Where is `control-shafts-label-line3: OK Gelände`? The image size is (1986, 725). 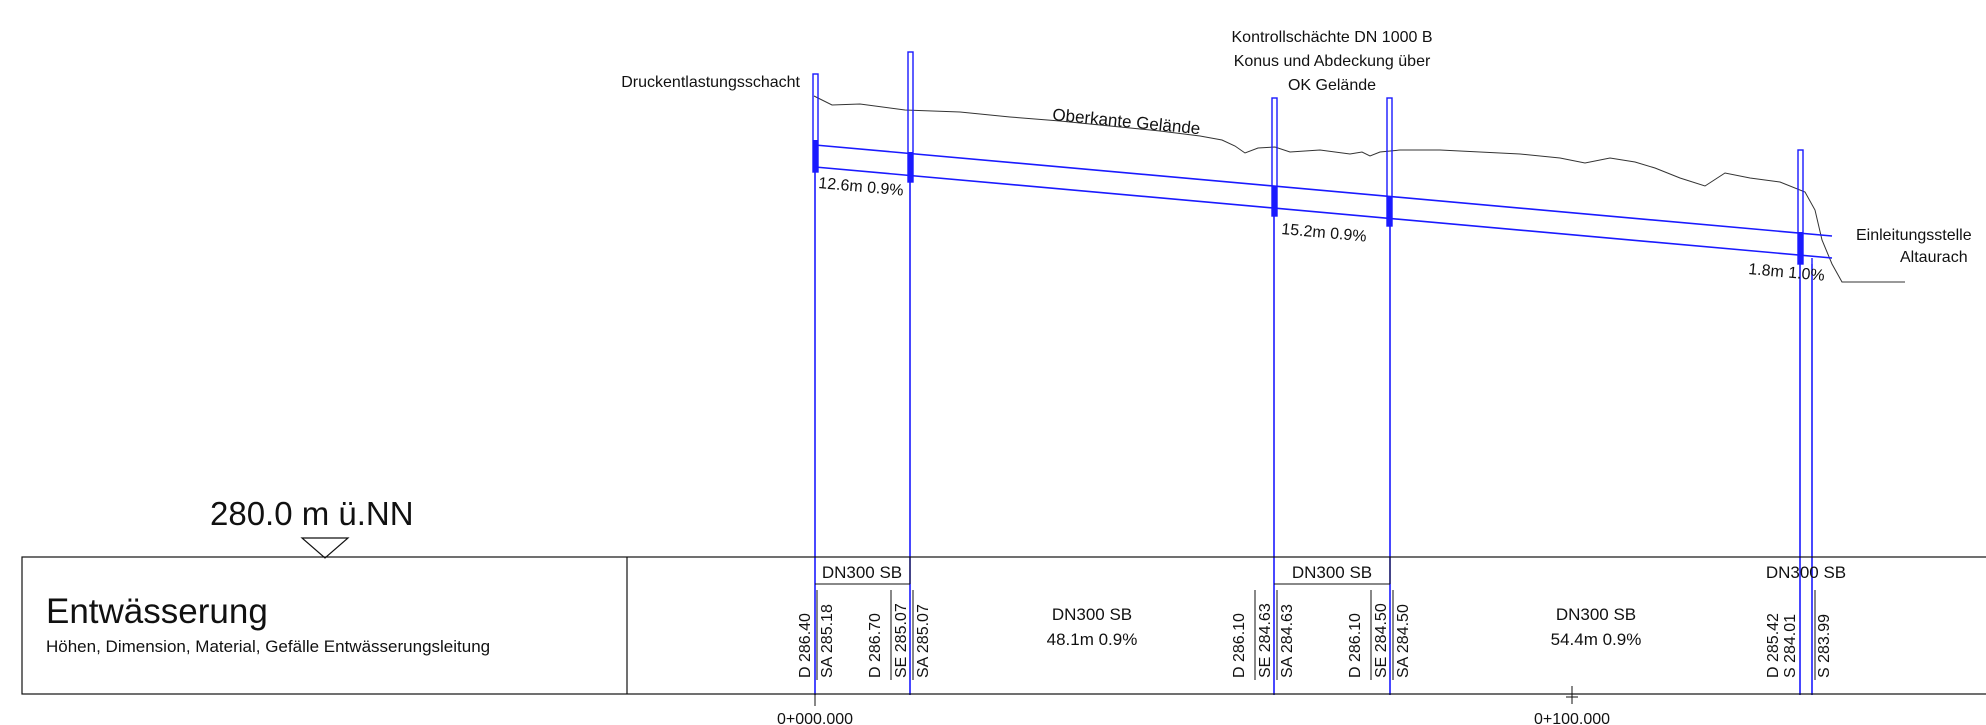 control-shafts-label-line3: OK Gelände is located at coordinates (1332, 85).